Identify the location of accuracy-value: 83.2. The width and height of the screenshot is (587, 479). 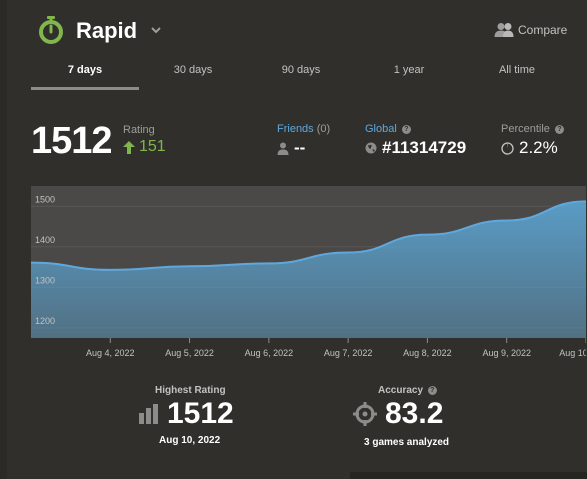
(414, 413).